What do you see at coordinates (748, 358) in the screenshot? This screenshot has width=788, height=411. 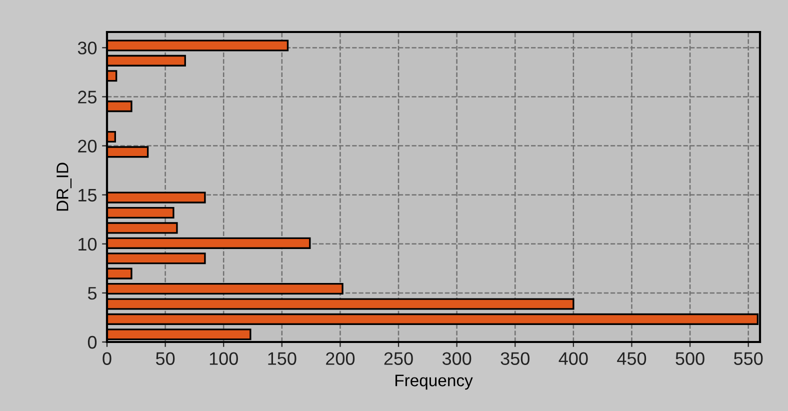 I see `x-tick-label: 550` at bounding box center [748, 358].